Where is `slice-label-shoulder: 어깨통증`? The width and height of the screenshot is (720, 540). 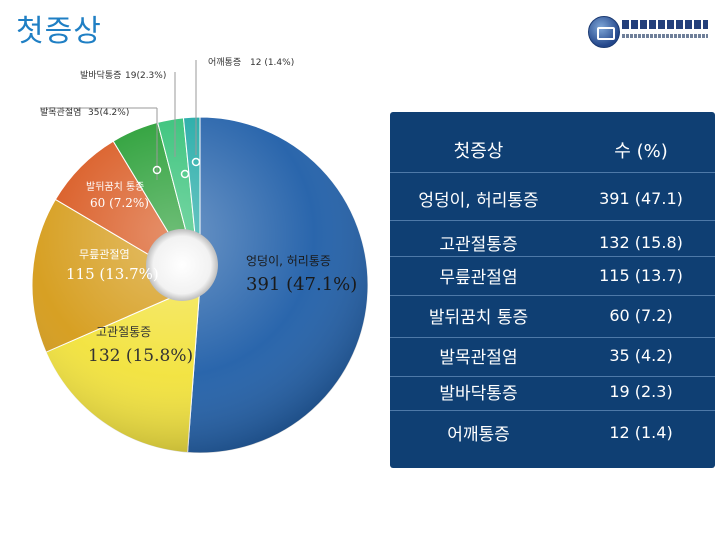
slice-label-shoulder: 어깨통증 is located at coordinates (224, 62).